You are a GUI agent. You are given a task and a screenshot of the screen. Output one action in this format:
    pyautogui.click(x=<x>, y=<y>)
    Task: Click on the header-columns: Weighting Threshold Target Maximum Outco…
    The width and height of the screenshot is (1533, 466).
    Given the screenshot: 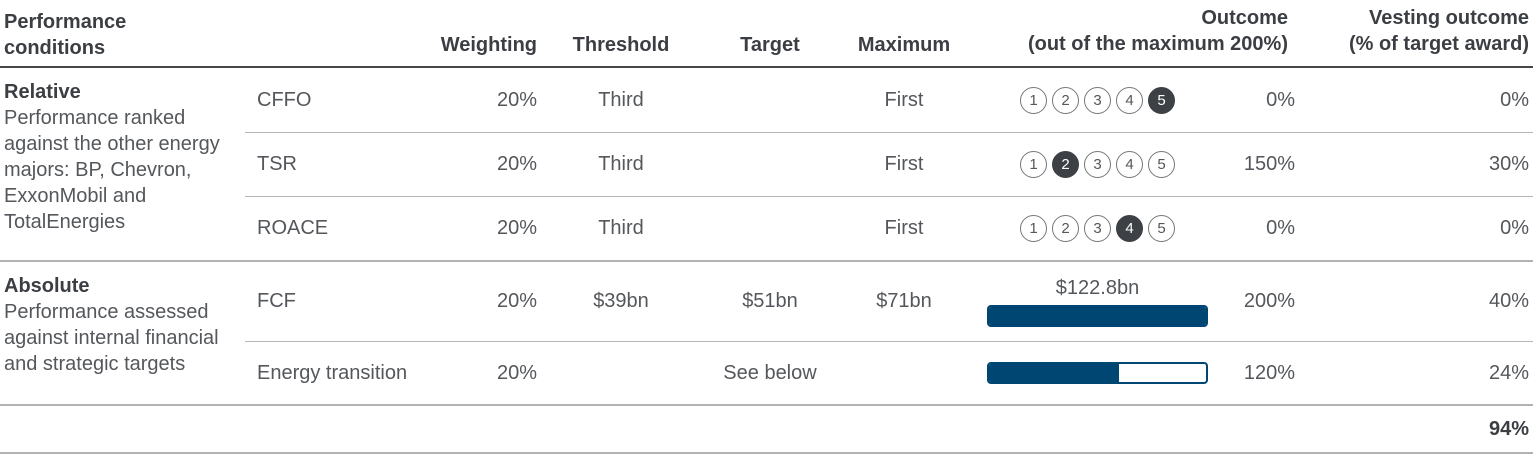 What is the action you would take?
    pyautogui.click(x=889, y=33)
    